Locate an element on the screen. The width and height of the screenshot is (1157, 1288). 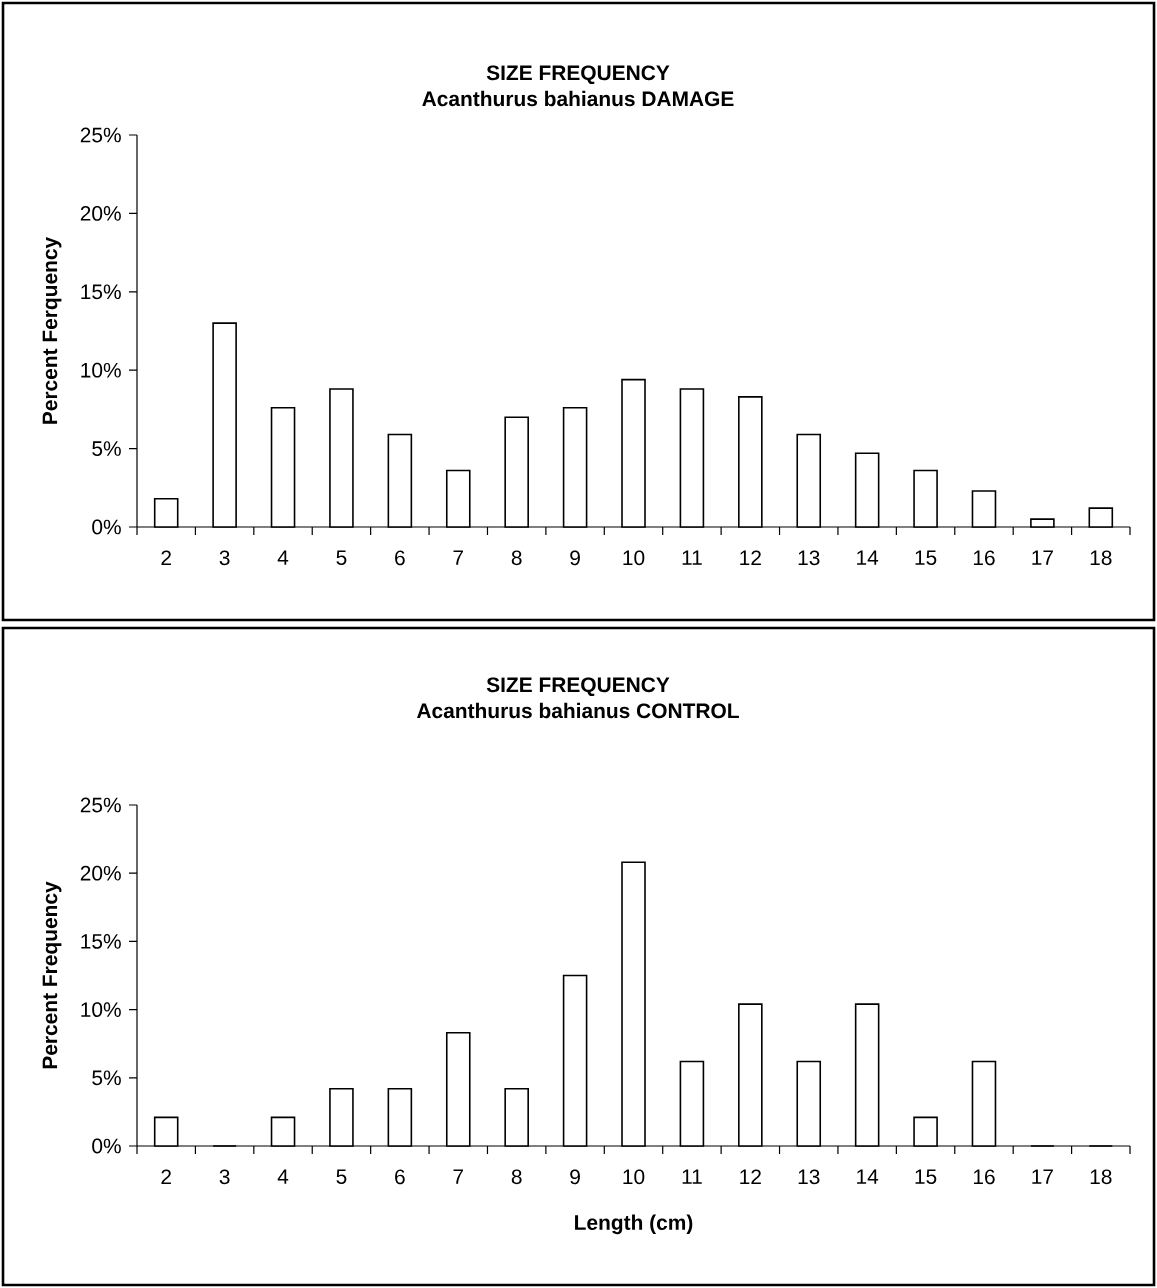
chart-subtitle: Acanthurus bahianus CONTROL is located at coordinates (577, 710).